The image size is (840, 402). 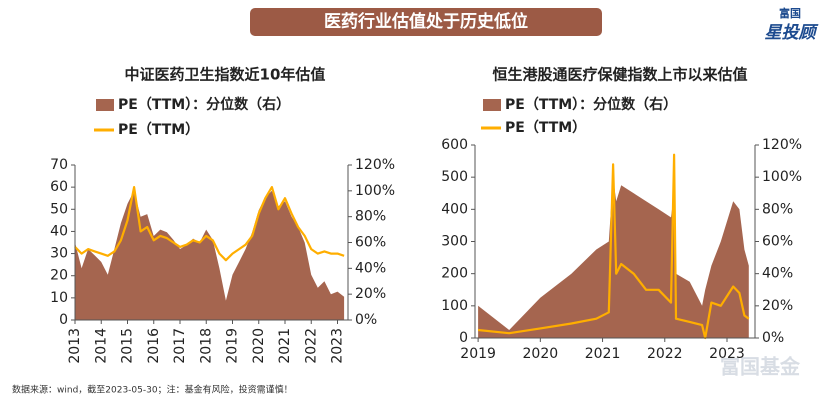 I want to click on x-tick-label: 2017, so click(x=180, y=346).